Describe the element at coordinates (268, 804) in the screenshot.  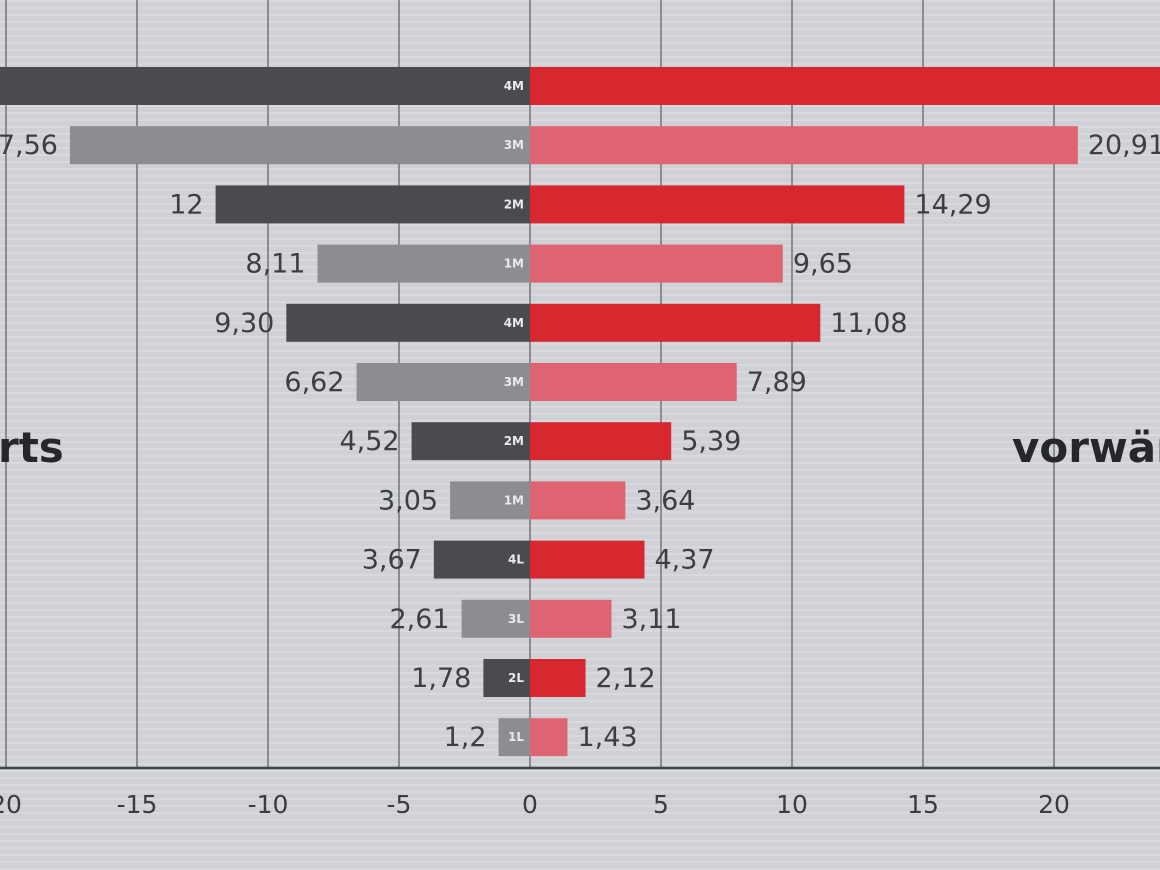
I see `x-tick-label: -10` at that location.